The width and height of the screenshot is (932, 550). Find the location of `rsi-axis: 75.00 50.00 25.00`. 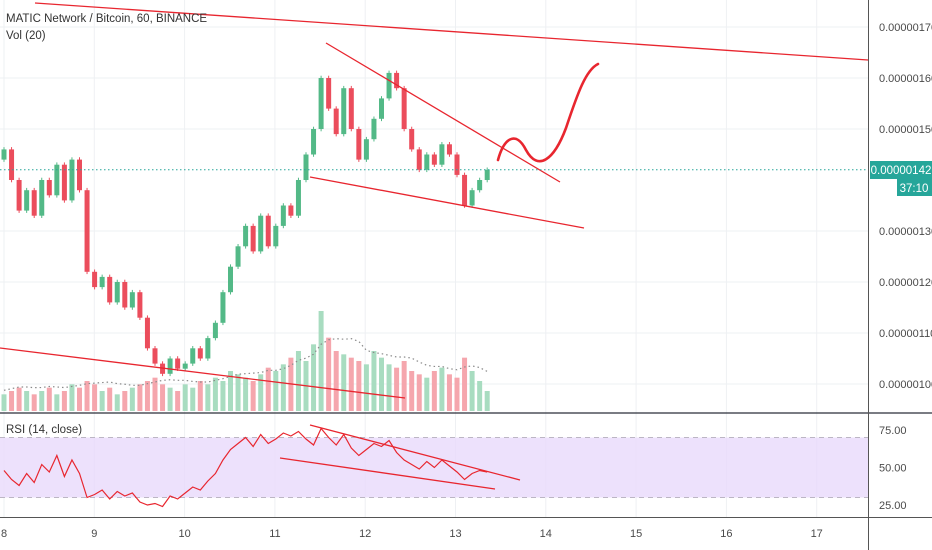

rsi-axis: 75.00 50.00 25.00 is located at coordinates (893, 468).